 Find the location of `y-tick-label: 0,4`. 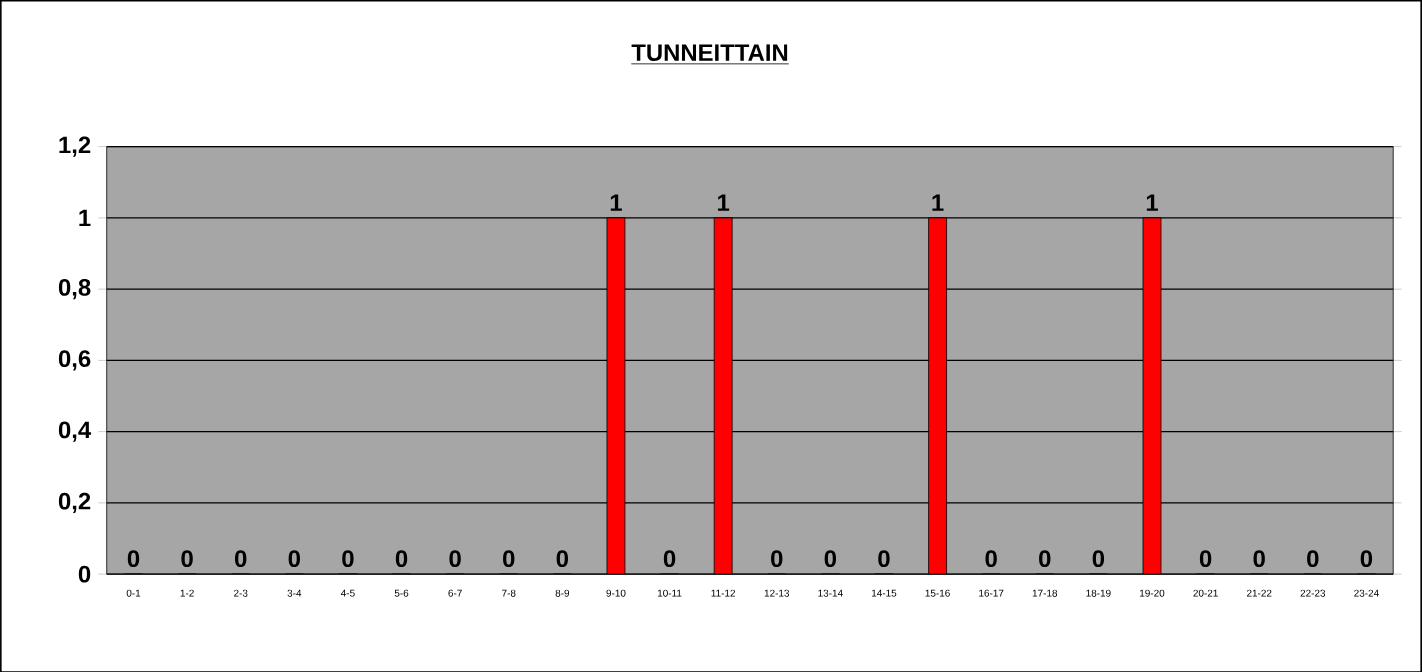

y-tick-label: 0,4 is located at coordinates (75, 431).